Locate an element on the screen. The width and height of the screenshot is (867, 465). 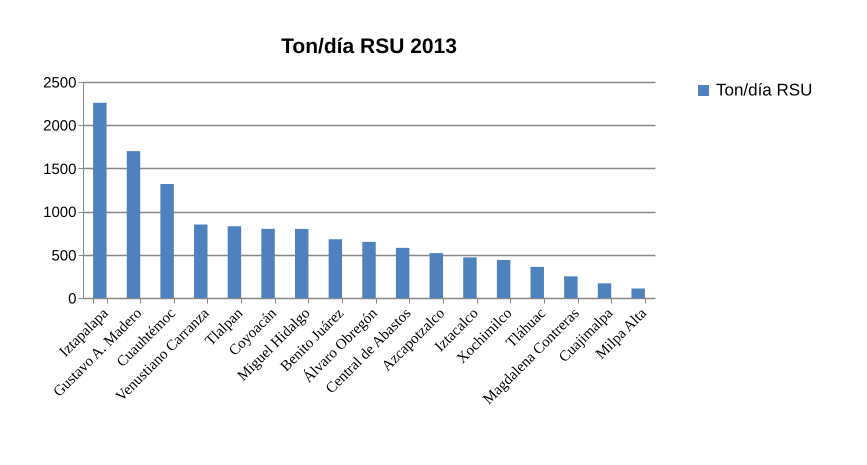
y-tick-label: 500 is located at coordinates (63, 255).